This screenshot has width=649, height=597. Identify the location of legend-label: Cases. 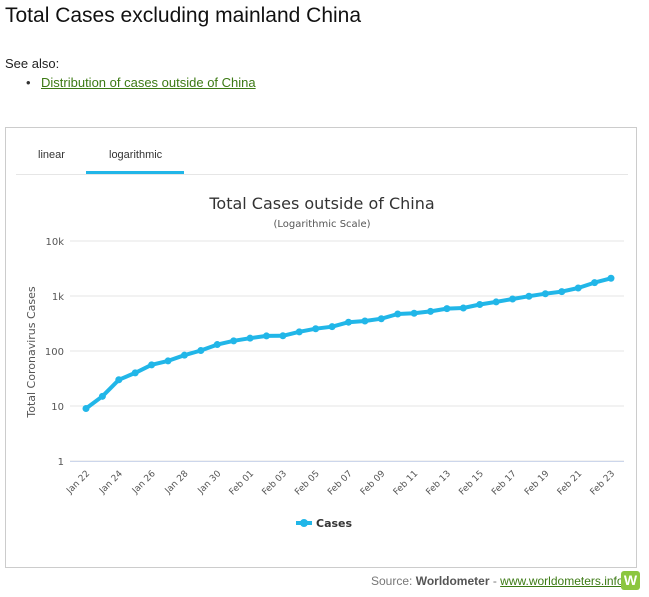
(334, 523).